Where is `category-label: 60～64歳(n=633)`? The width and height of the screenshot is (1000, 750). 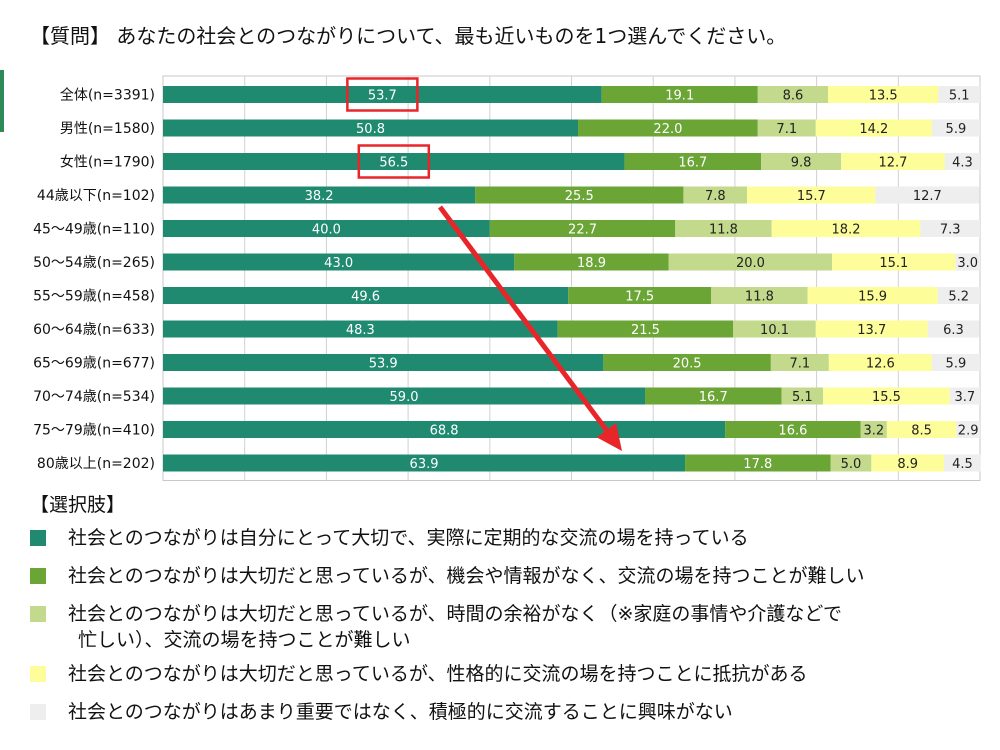 category-label: 60～64歳(n=633) is located at coordinates (94, 330).